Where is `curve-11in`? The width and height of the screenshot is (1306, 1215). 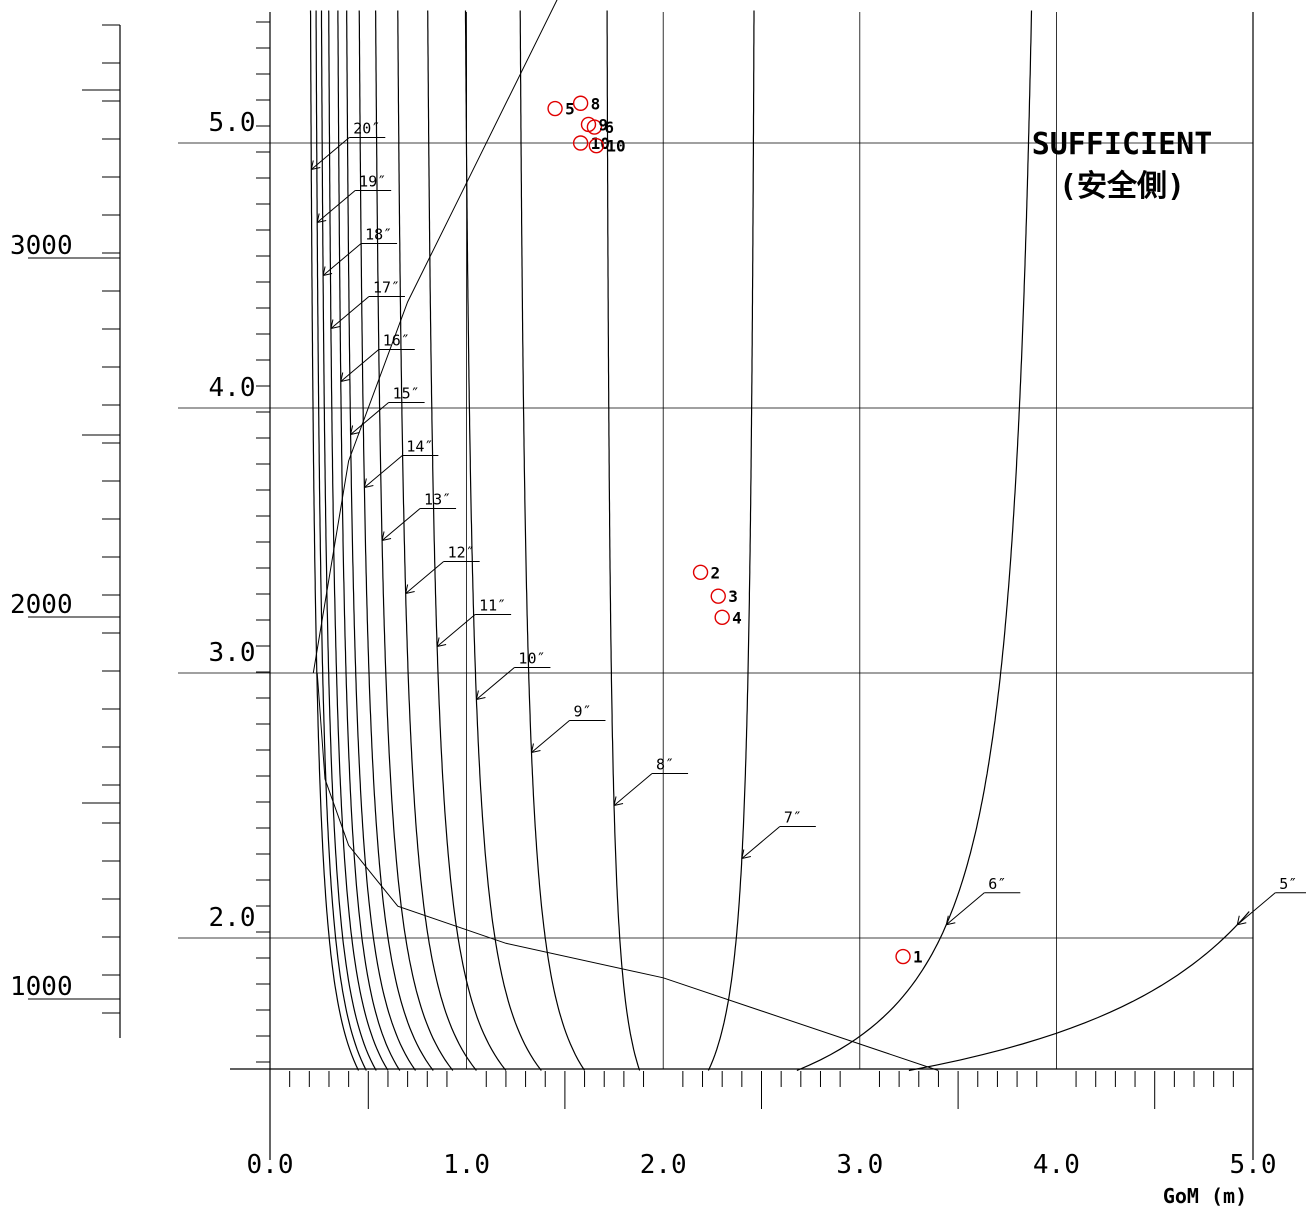 curve-11in is located at coordinates (467, 540).